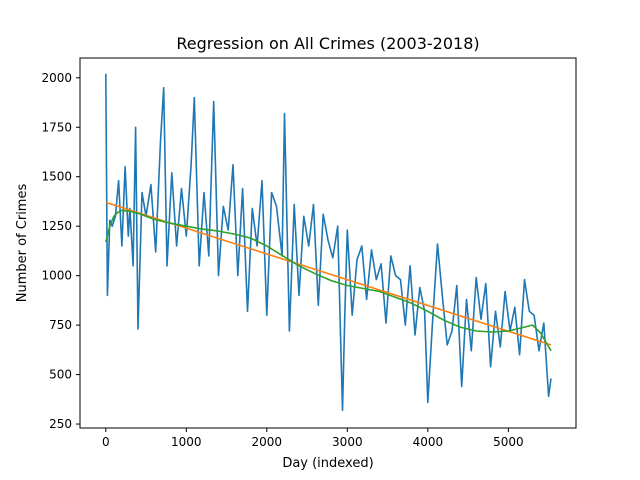 The width and height of the screenshot is (640, 480). Describe the element at coordinates (428, 442) in the screenshot. I see `x-tick-label: 4000` at that location.